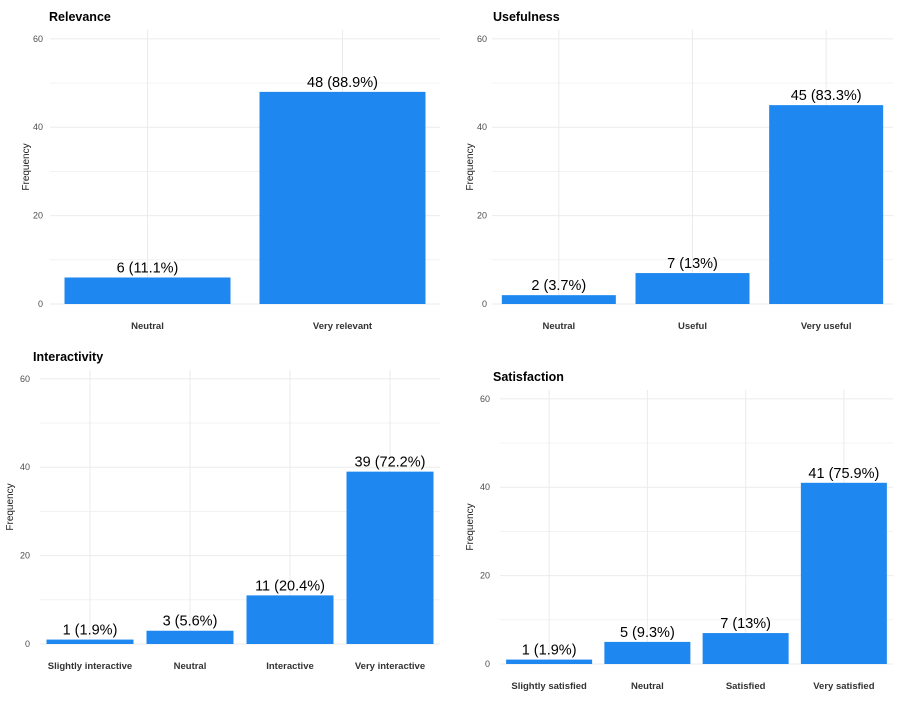  I want to click on x-tick-label: Slightly interactive, so click(90, 666).